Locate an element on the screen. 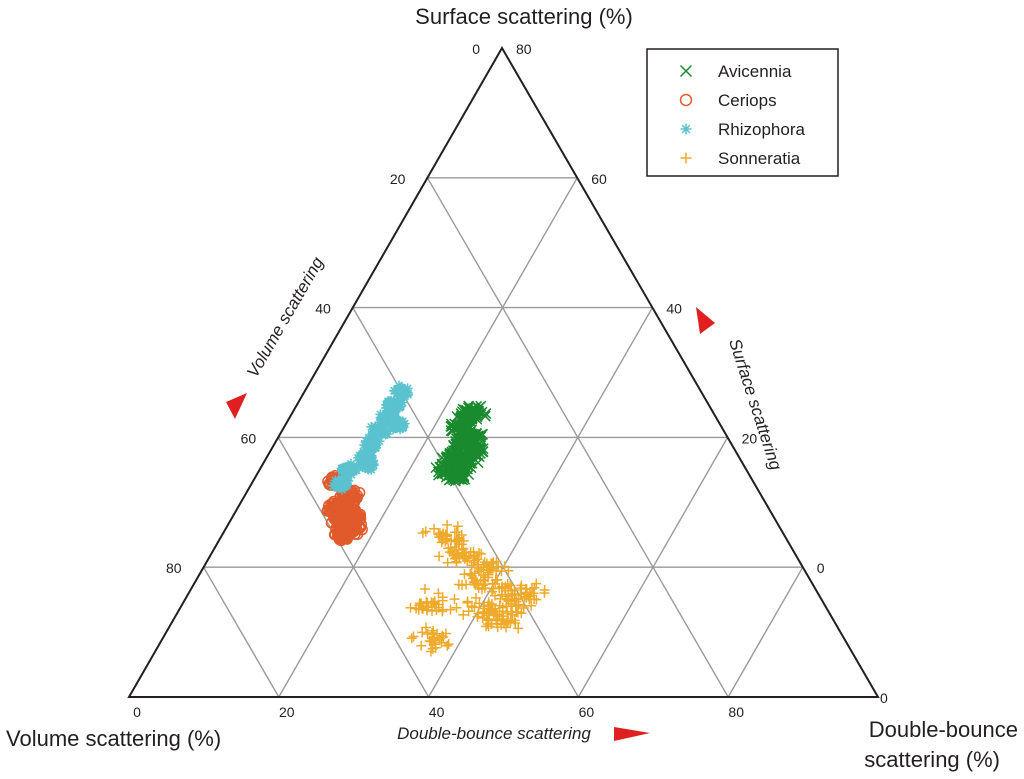 This screenshot has width=1024, height=779. rhizophora-series is located at coordinates (371, 437).